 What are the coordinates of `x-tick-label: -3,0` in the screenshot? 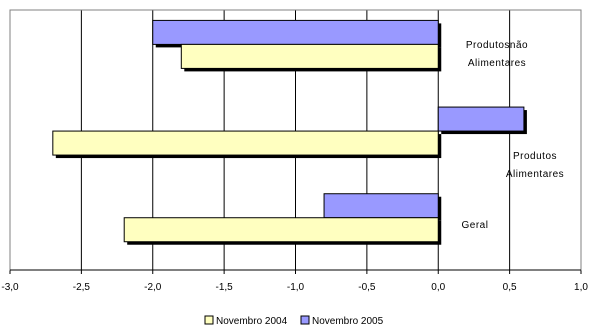 It's located at (10, 287).